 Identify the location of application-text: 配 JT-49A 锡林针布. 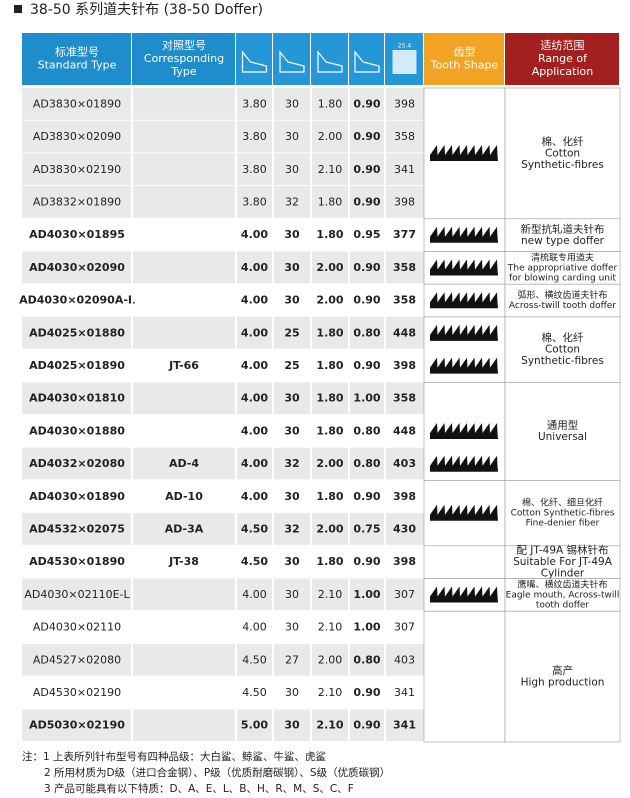
(562, 550).